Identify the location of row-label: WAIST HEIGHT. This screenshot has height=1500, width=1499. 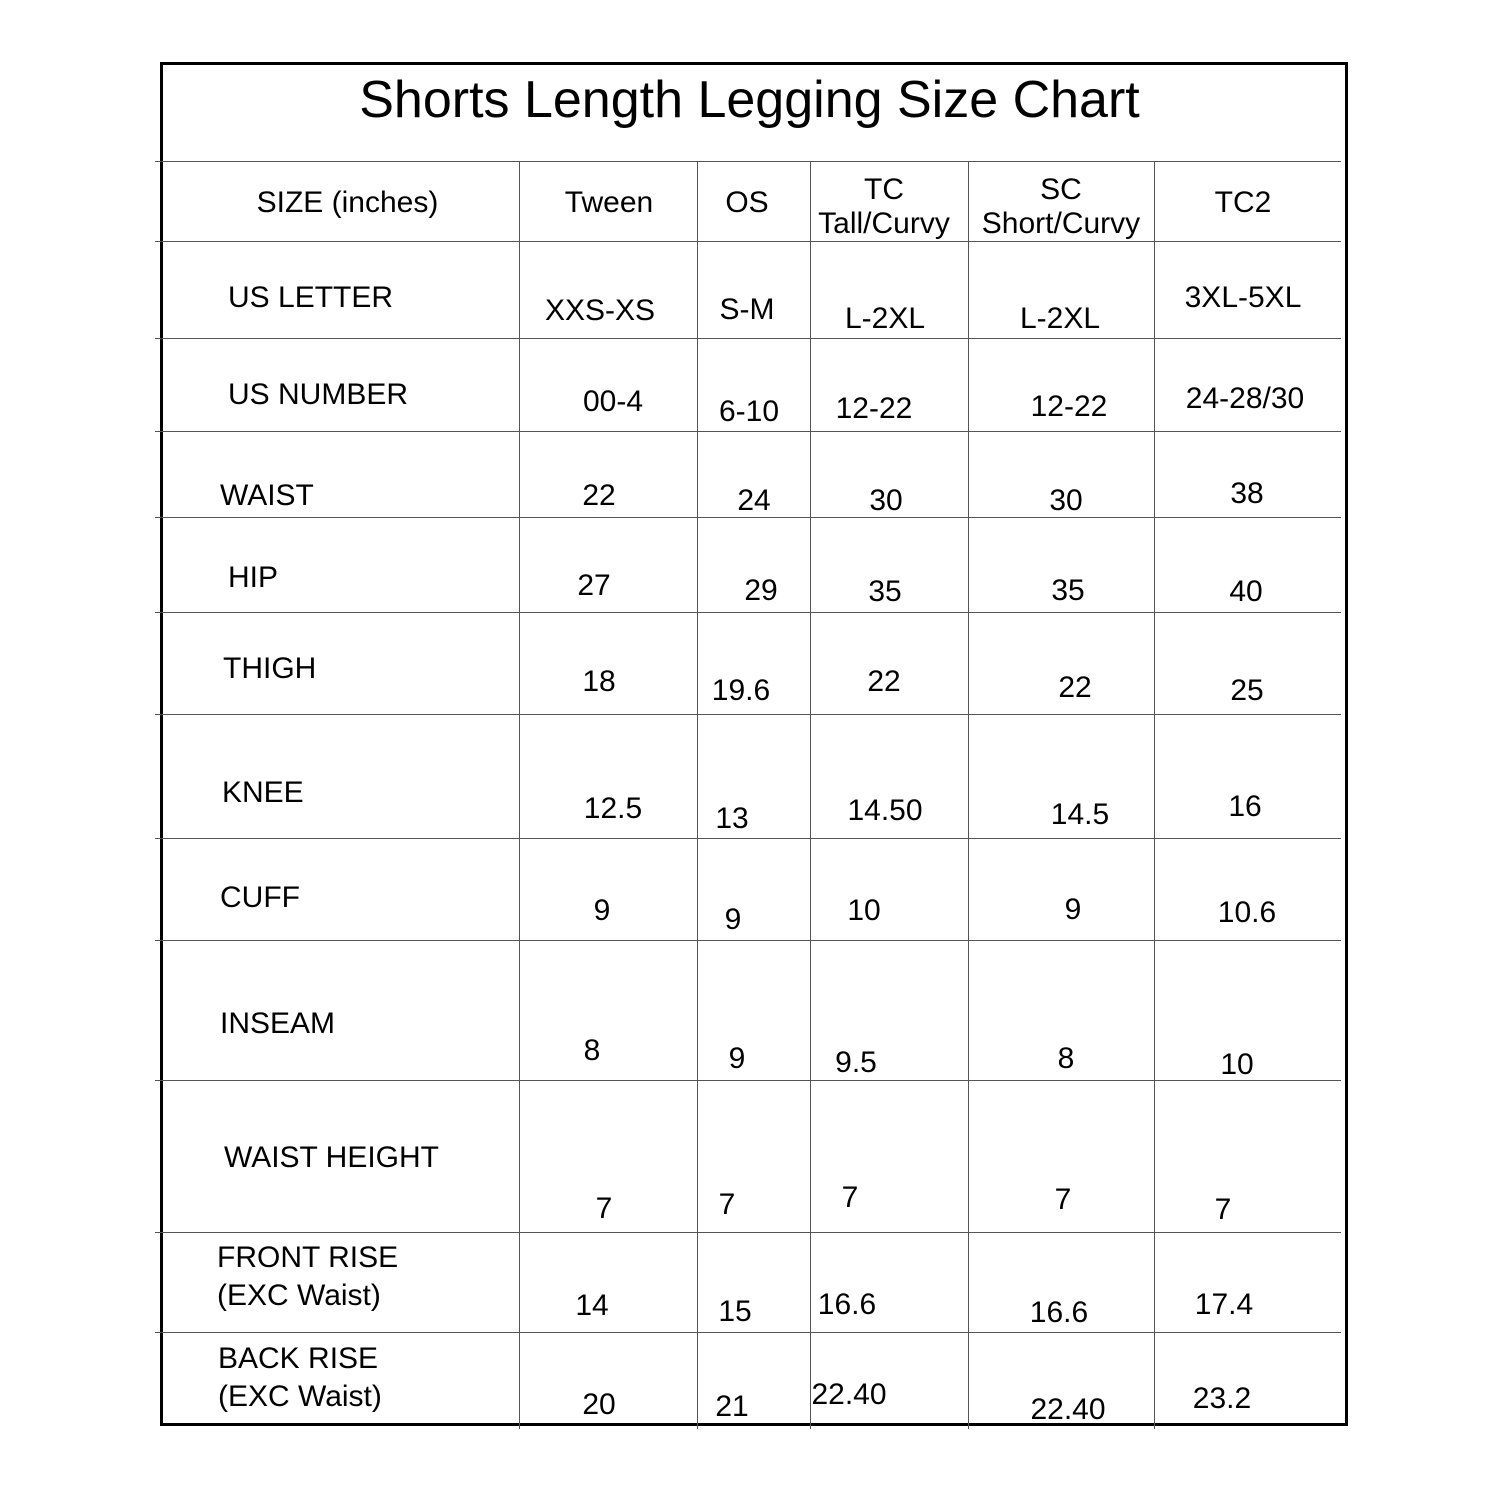
(332, 1157).